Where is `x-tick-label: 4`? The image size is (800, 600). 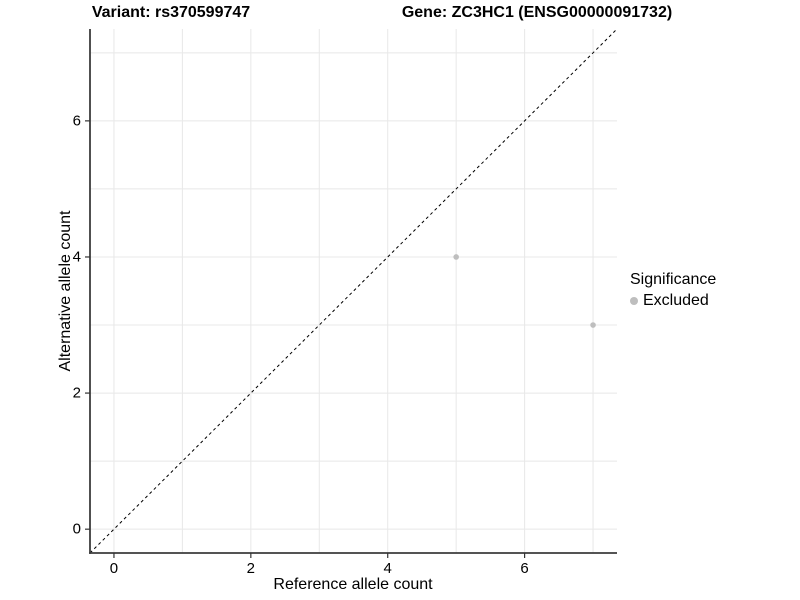 x-tick-label: 4 is located at coordinates (387, 568).